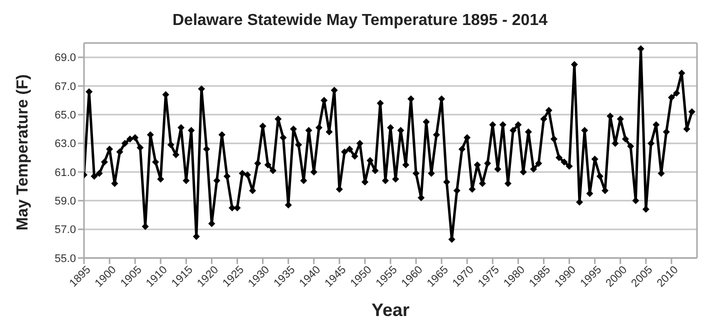 The height and width of the screenshot is (328, 720). I want to click on x-axis-title: Year, so click(390, 310).